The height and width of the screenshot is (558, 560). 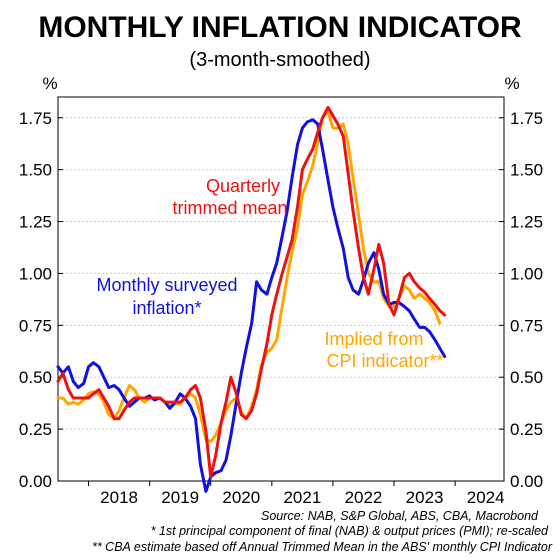 I want to click on x-axis: 2018 2019 2020 2021 2022 2023 2024, so click(x=296, y=494).